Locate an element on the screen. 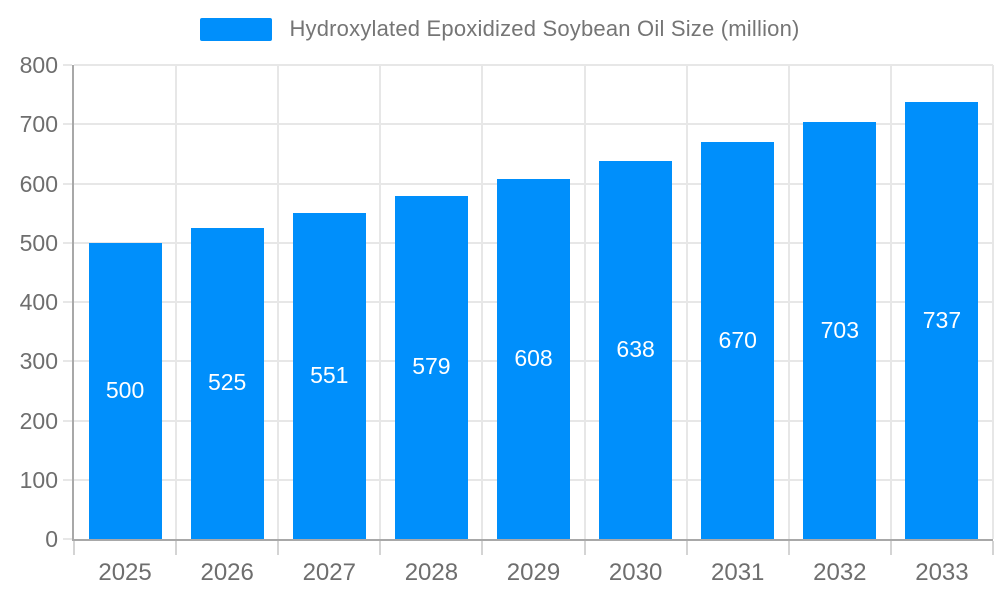 The image size is (1000, 600). x-tick-label-2025: 2025 is located at coordinates (125, 572).